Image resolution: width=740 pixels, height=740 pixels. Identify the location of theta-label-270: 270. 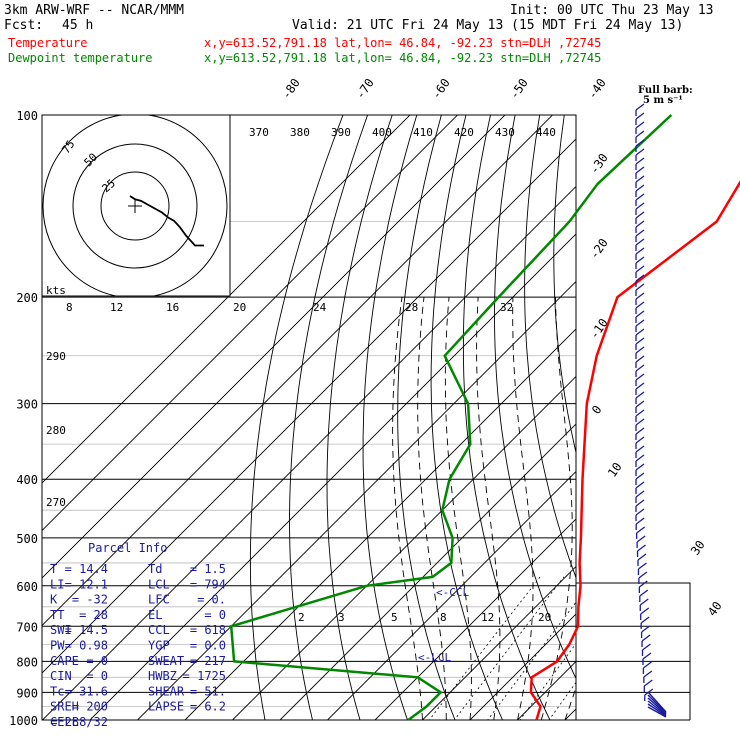
(56, 502).